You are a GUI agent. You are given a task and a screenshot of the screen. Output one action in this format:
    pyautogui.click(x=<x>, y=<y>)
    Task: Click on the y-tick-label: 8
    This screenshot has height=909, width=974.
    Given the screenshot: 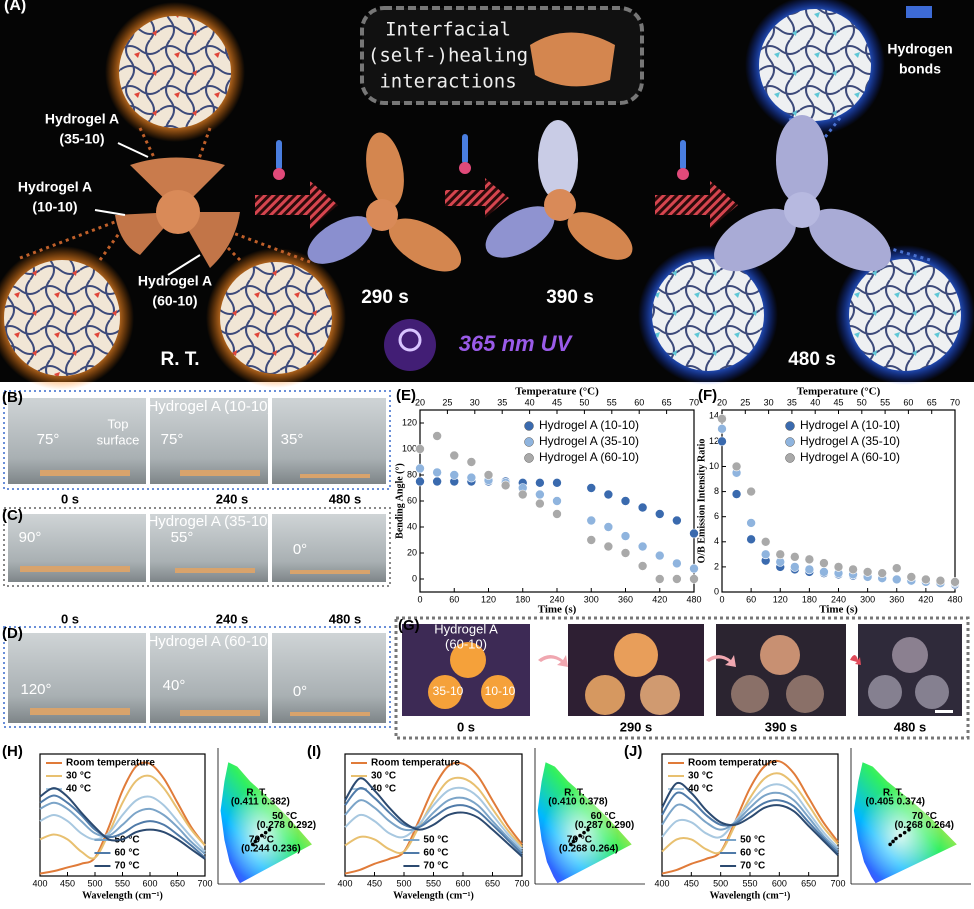 What is the action you would take?
    pyautogui.click(x=716, y=491)
    